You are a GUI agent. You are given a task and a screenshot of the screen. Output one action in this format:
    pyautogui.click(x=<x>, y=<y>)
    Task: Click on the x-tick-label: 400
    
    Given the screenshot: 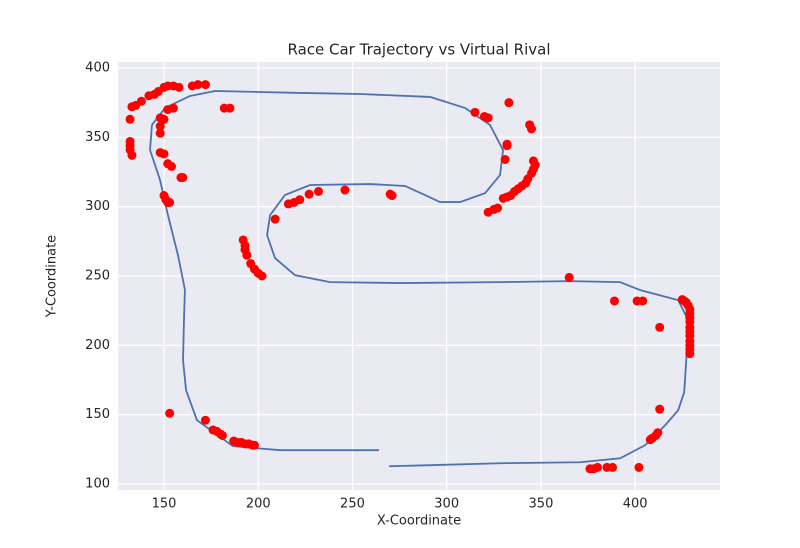 What is the action you would take?
    pyautogui.click(x=635, y=504)
    